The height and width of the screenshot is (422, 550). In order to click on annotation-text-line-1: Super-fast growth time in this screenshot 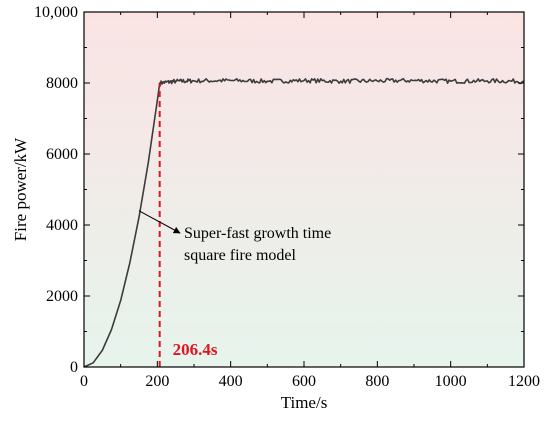, I will do `click(257, 233)`.